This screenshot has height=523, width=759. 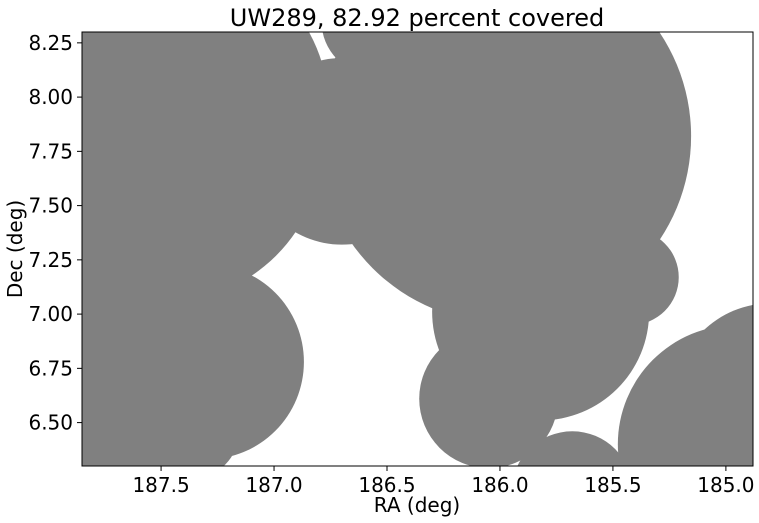 I want to click on x-tick-label: 185.5, so click(x=612, y=485).